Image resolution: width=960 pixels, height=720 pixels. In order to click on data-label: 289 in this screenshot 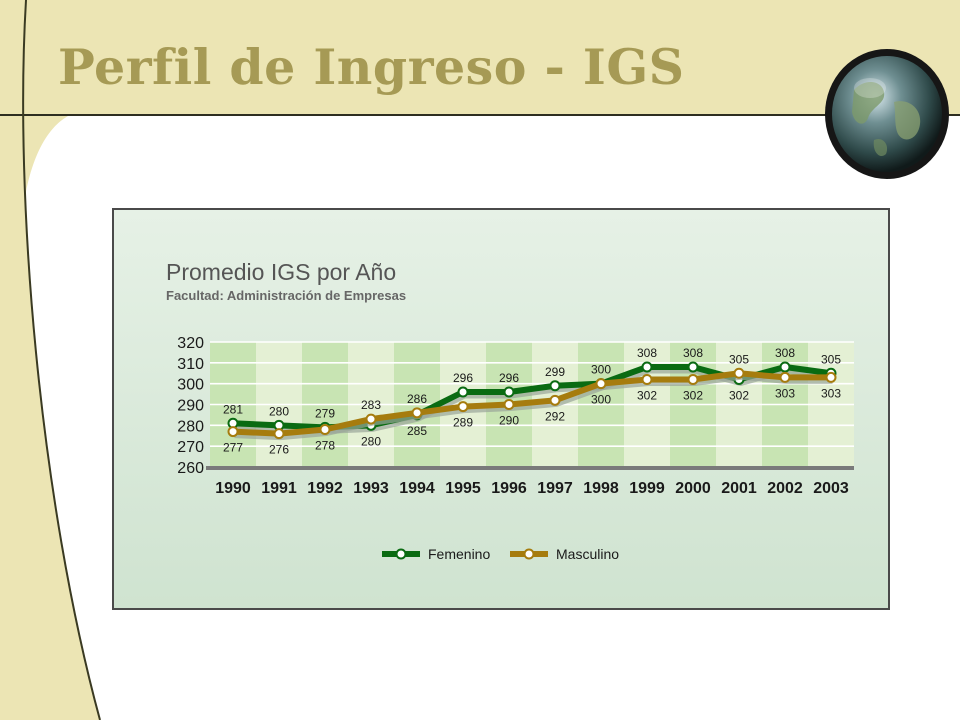, I will do `click(463, 423)`.